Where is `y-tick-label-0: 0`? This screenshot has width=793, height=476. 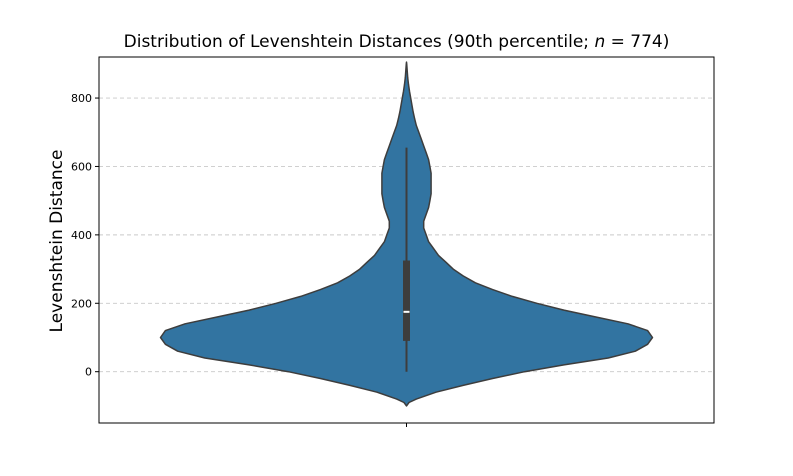 y-tick-label-0: 0 is located at coordinates (88, 372).